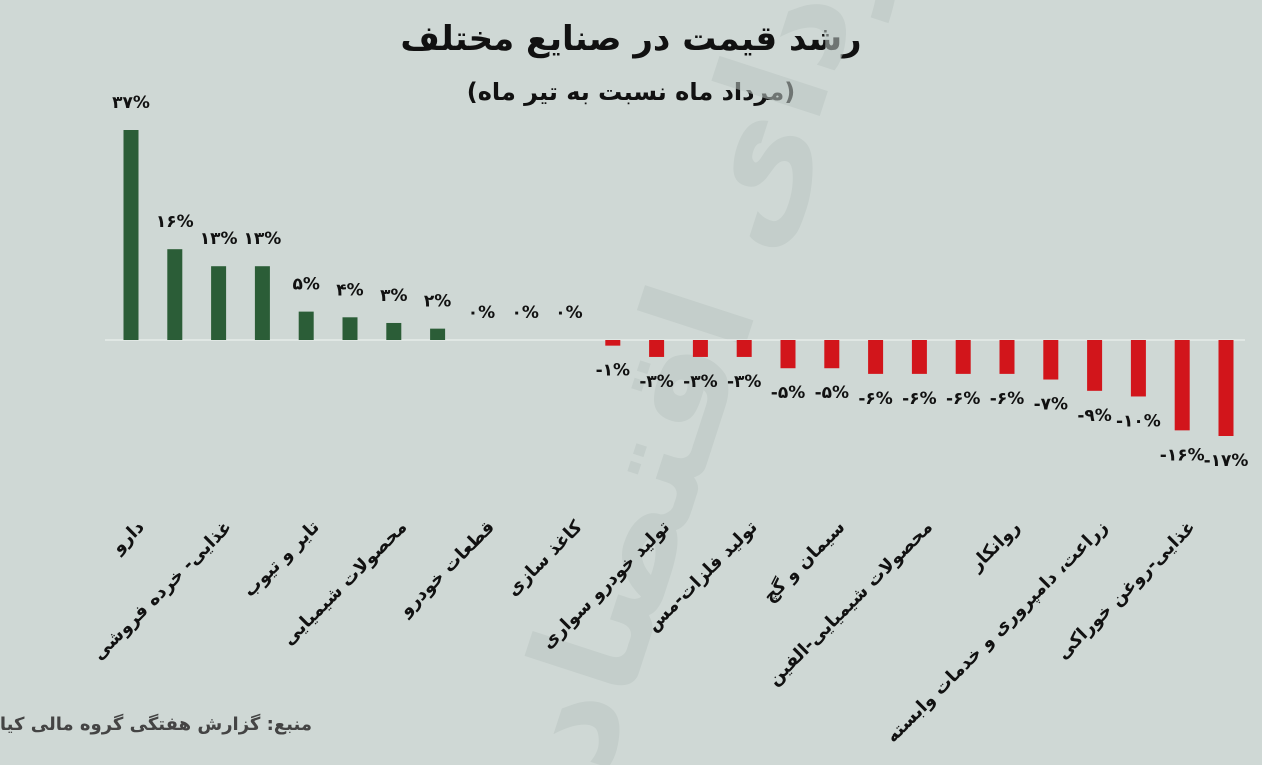 This screenshot has height=765, width=1262. What do you see at coordinates (128, 538) in the screenshot?
I see `x-tick-label: دارو` at bounding box center [128, 538].